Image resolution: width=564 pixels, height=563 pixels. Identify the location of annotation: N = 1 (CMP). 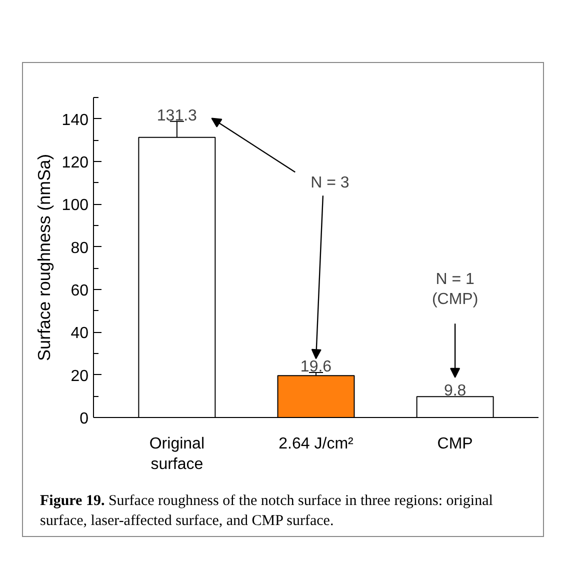
(455, 289).